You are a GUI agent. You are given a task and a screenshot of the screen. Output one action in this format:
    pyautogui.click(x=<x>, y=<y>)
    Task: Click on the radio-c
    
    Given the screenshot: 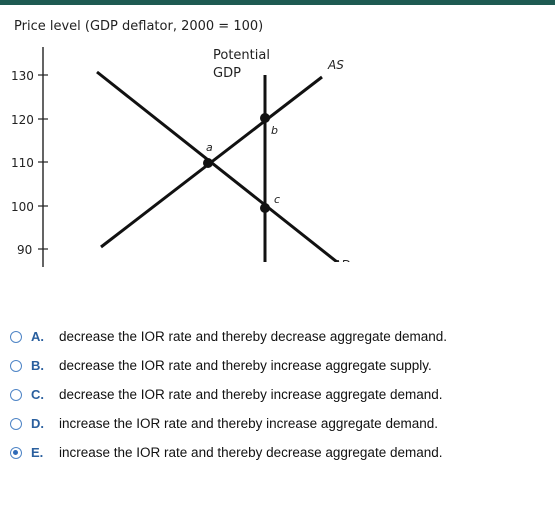 What is the action you would take?
    pyautogui.click(x=16, y=394)
    